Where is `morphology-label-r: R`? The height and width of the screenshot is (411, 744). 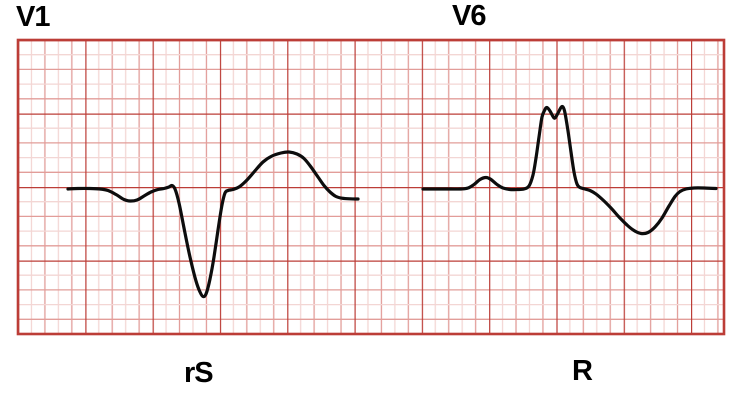 morphology-label-r: R is located at coordinates (582, 371).